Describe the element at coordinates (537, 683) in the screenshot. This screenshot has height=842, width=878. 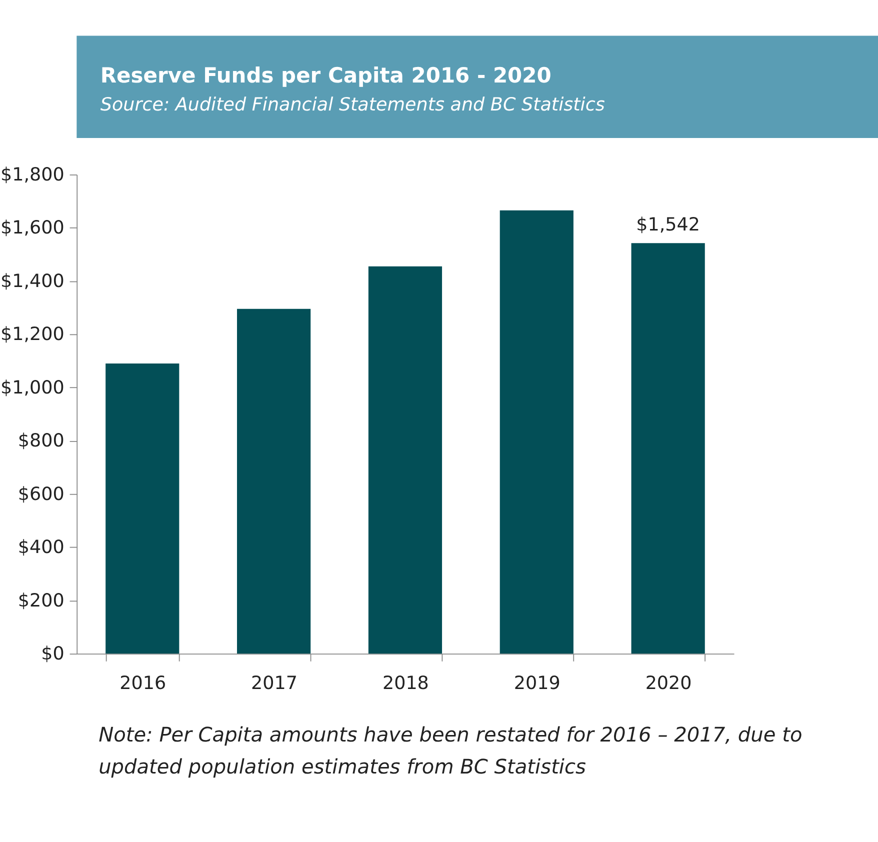
I see `x-tick-label: 2019` at that location.